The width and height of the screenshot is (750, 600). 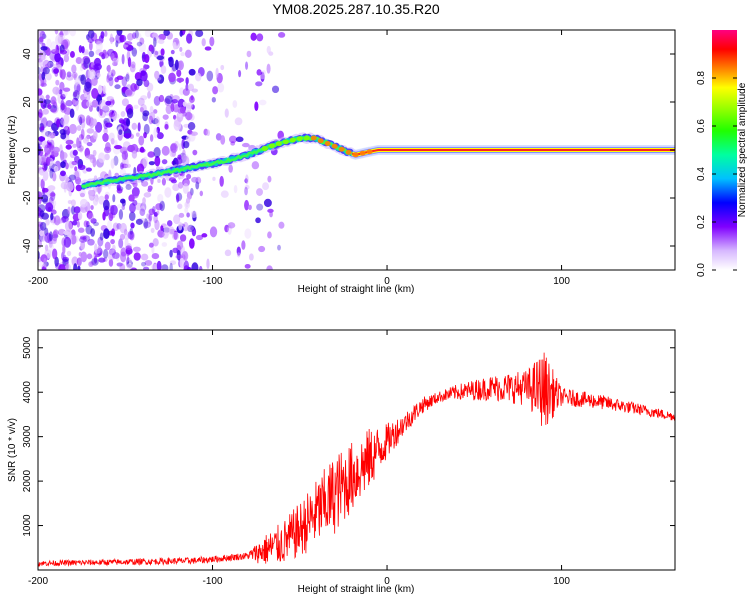 What do you see at coordinates (12, 450) in the screenshot?
I see `snr-ylabel: SNR (10 * v/v)` at bounding box center [12, 450].